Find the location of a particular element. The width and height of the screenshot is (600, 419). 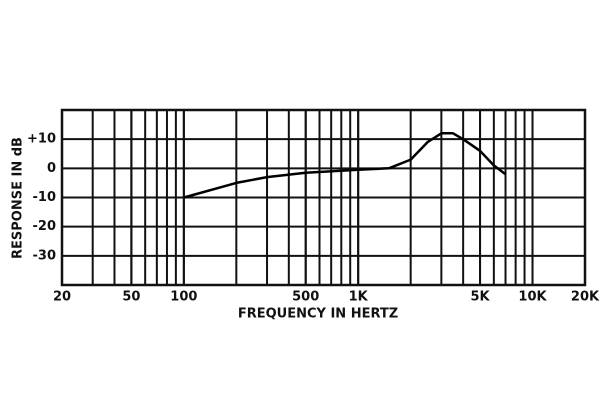

x-tick-label: 10K is located at coordinates (532, 297).